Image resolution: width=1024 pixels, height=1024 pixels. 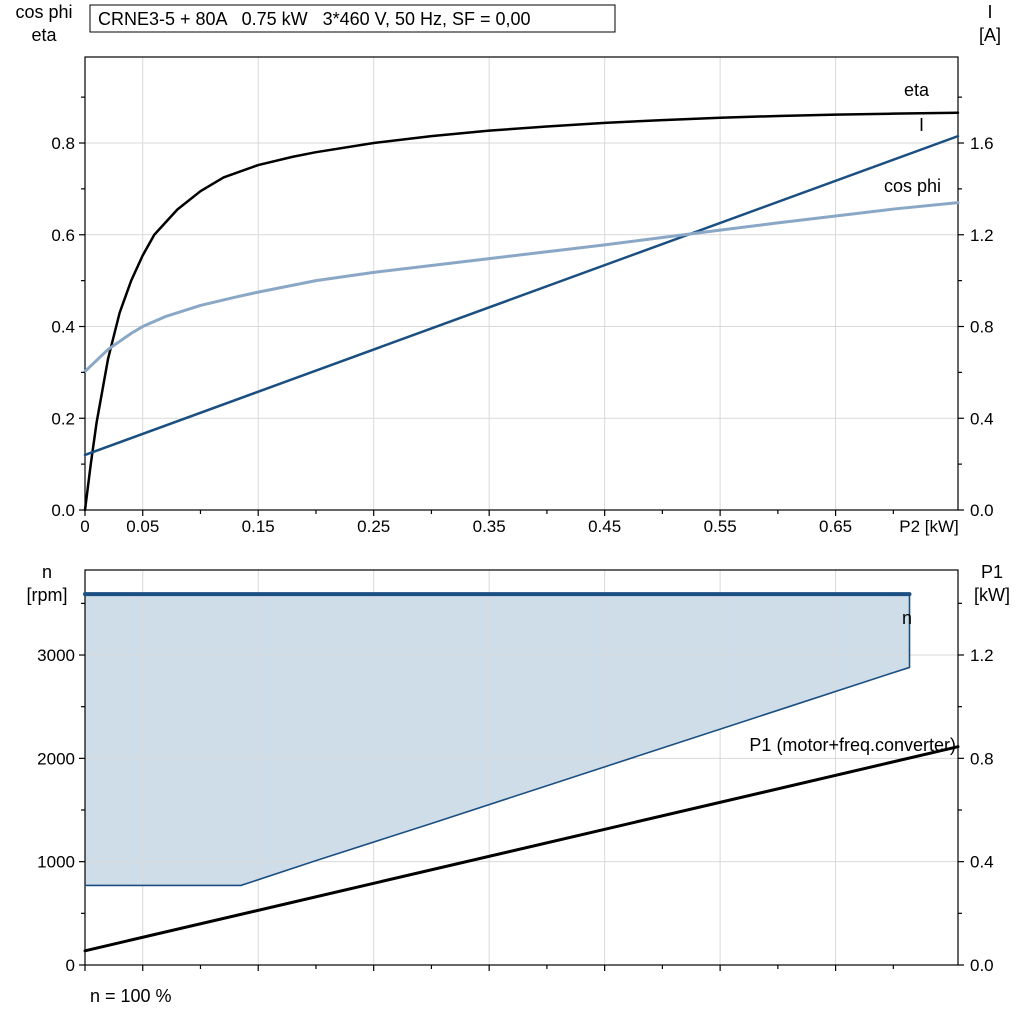 I want to click on p1-curve-label: P1 (motor+freq.converter), so click(x=852, y=745).